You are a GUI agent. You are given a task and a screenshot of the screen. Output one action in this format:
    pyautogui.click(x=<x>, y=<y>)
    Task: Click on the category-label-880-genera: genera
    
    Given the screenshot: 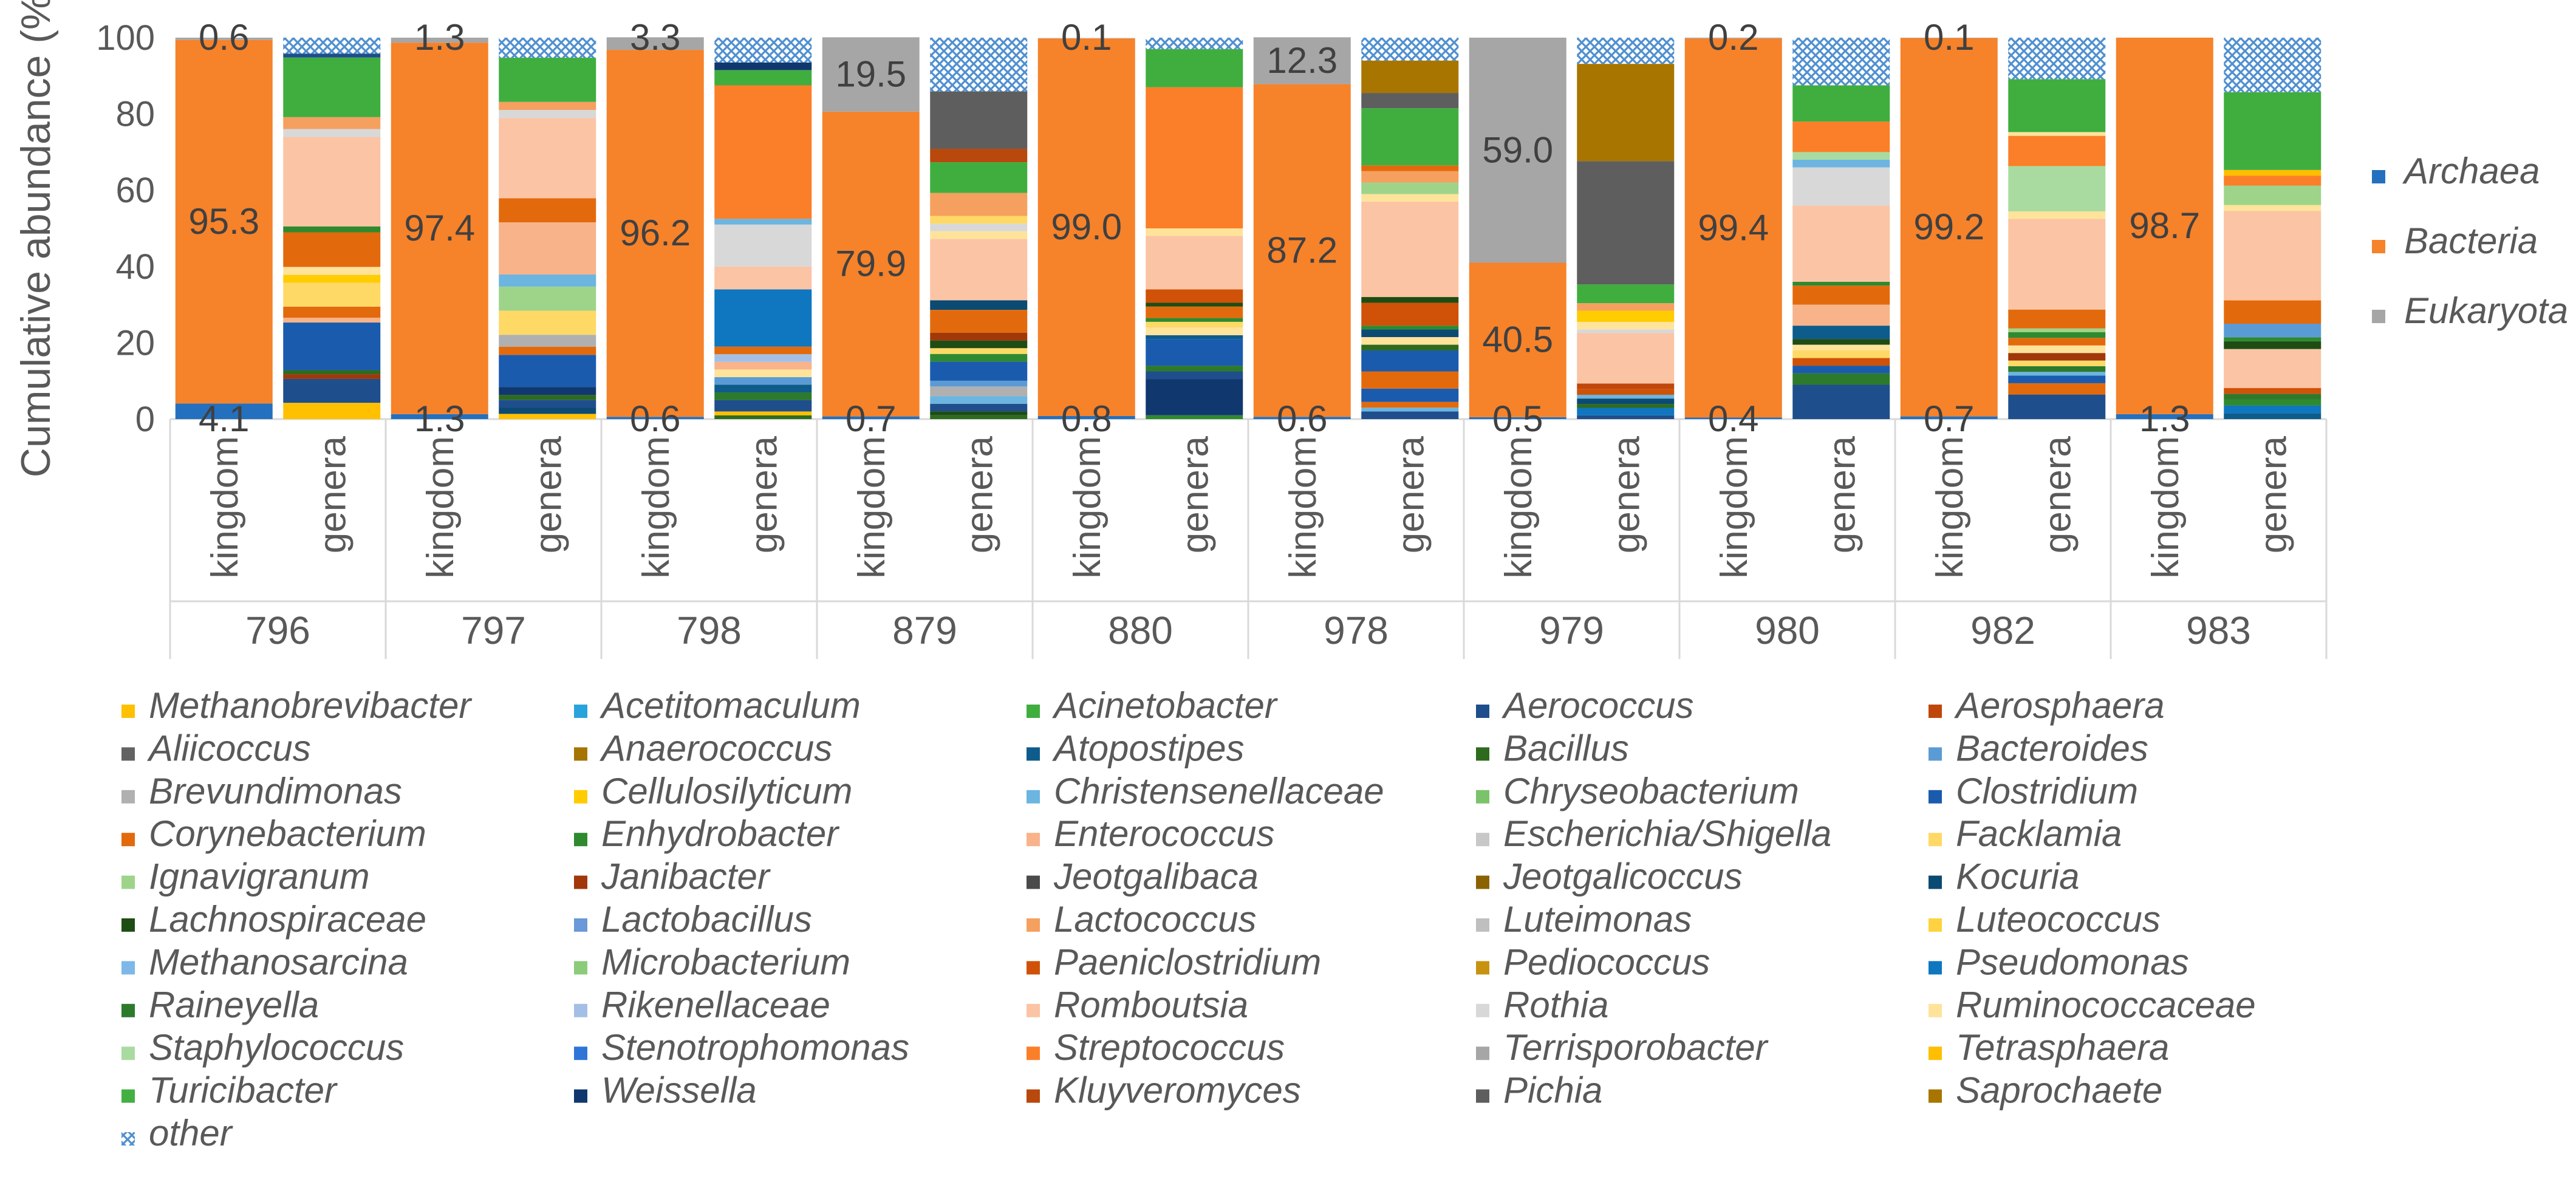 What is the action you would take?
    pyautogui.click(x=1195, y=494)
    